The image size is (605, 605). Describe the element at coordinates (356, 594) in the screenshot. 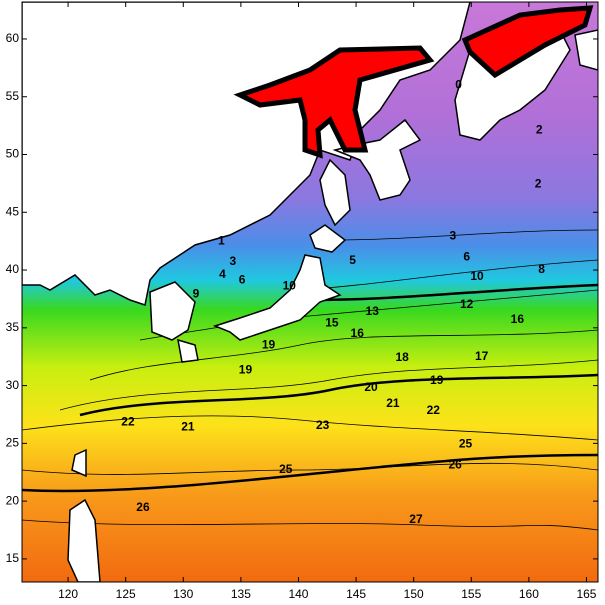

I see `x-tick-label: 145` at that location.